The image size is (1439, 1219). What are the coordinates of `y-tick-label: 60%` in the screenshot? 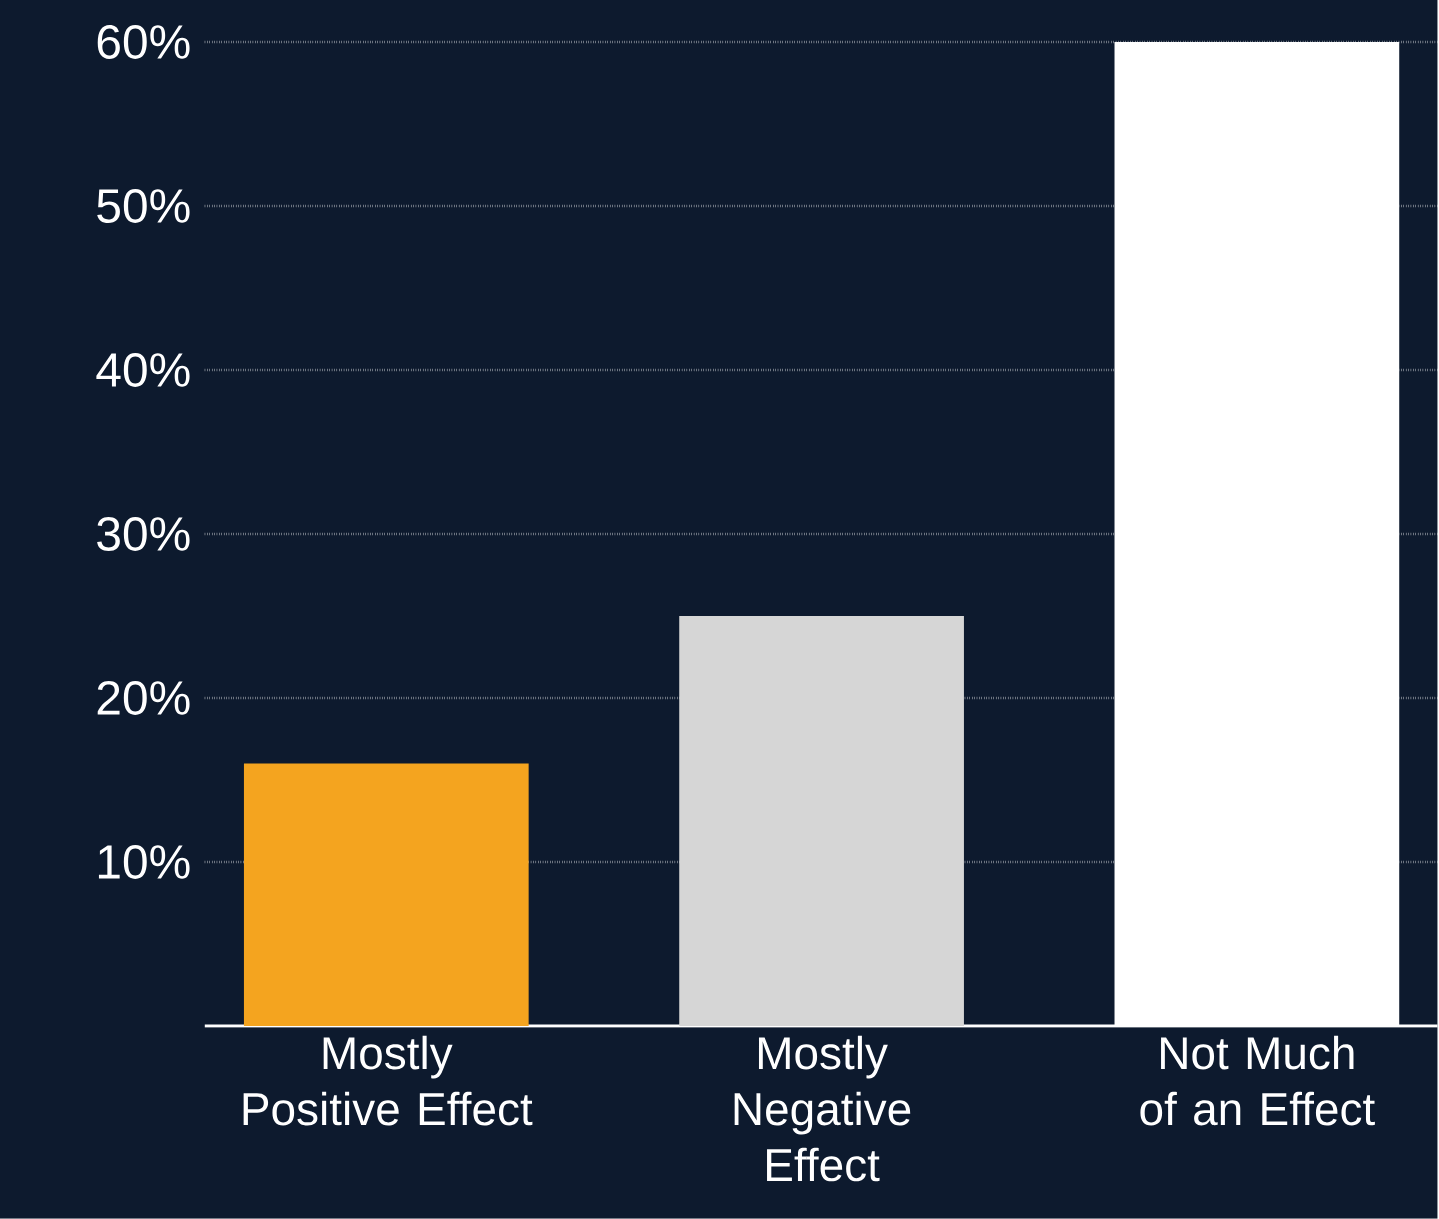 It's located at (143, 42).